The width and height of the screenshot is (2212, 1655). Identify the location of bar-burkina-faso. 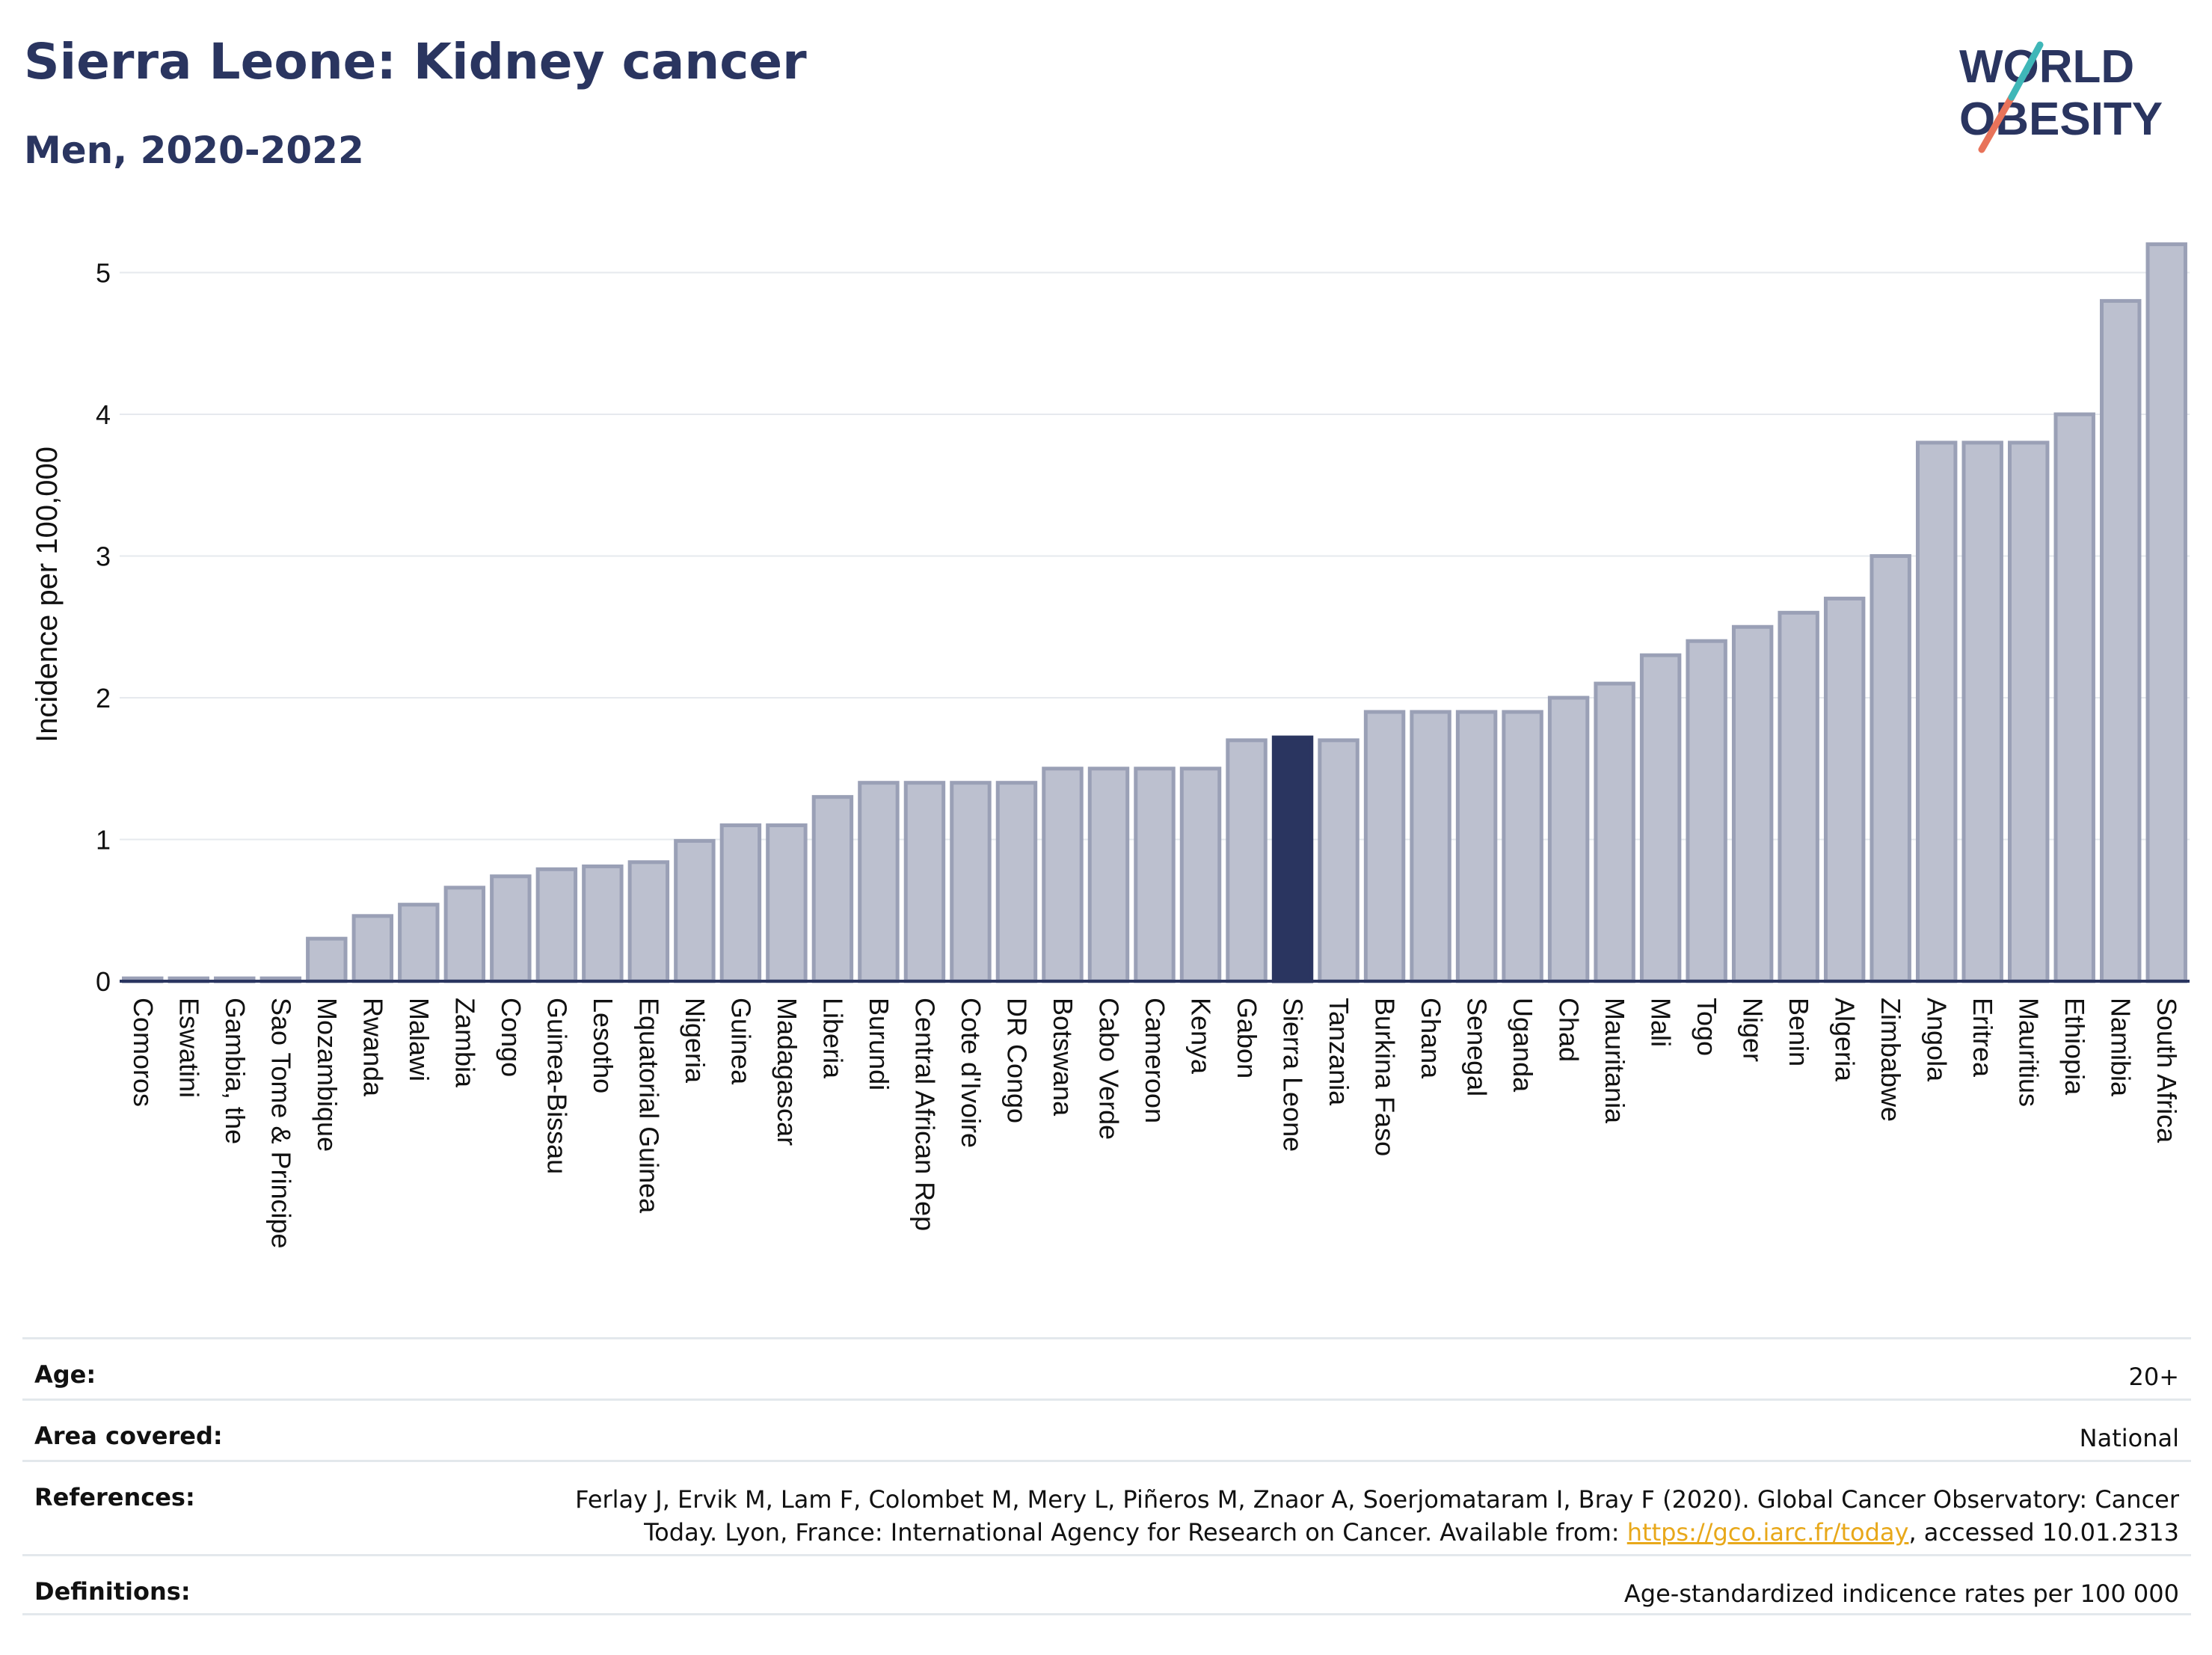
(1384, 846).